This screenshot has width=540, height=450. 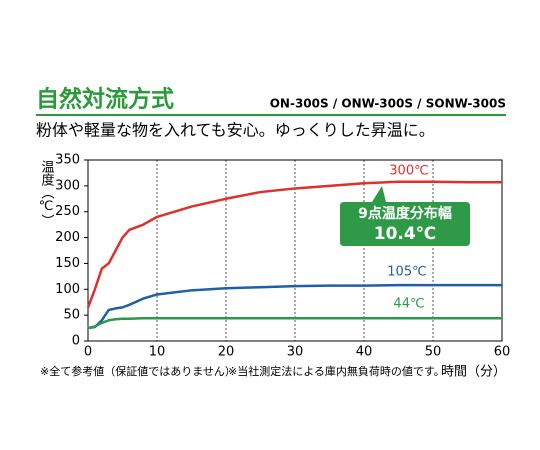 What do you see at coordinates (47, 193) in the screenshot?
I see `y-label: 温度（℃）` at bounding box center [47, 193].